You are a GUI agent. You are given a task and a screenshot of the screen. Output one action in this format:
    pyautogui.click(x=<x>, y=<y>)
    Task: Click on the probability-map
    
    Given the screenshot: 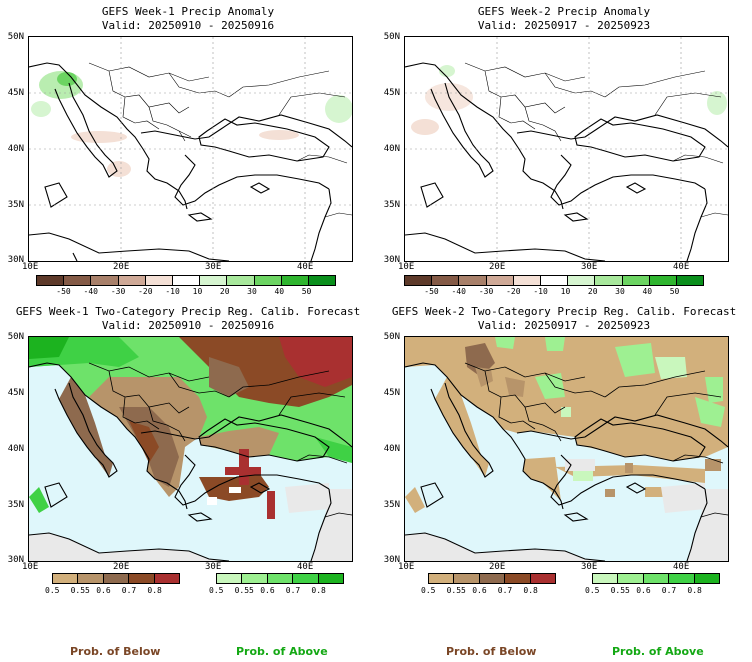 What is the action you would take?
    pyautogui.click(x=190, y=449)
    